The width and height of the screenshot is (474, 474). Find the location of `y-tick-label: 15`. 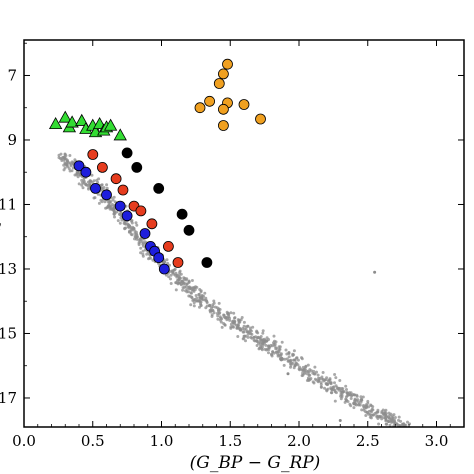

y-tick-label: 15 is located at coordinates (8, 333).